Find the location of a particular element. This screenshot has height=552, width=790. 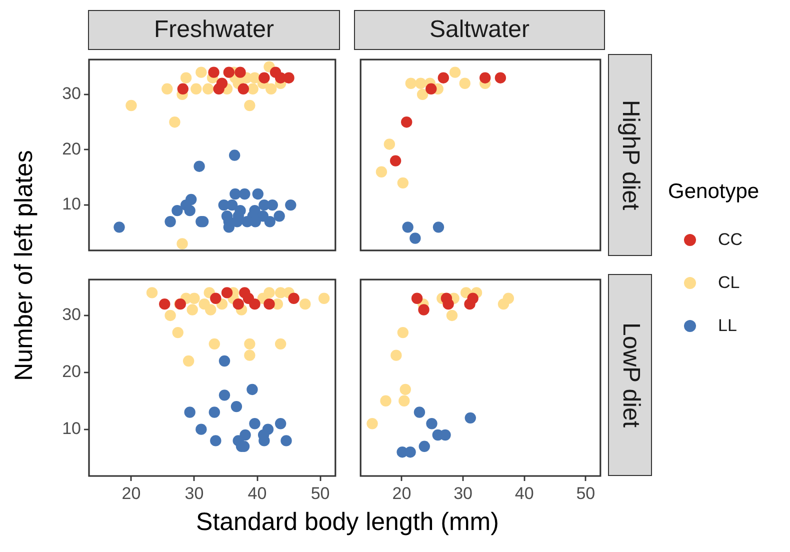

legend-label: LL is located at coordinates (727, 326).